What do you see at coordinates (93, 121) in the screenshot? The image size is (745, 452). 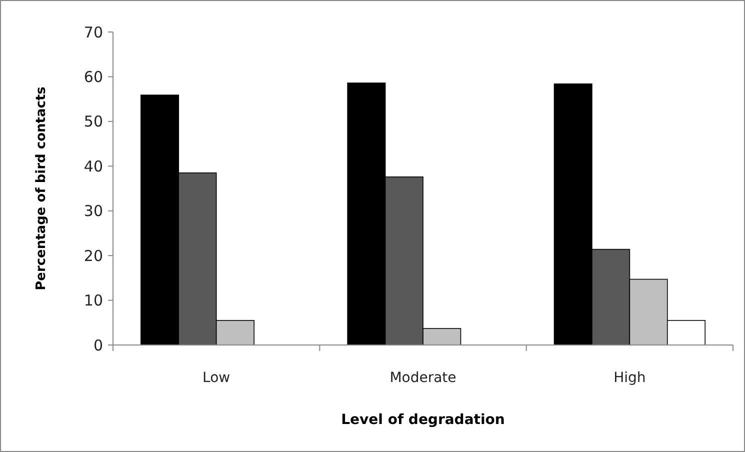 I see `y-tick-label: 50` at bounding box center [93, 121].